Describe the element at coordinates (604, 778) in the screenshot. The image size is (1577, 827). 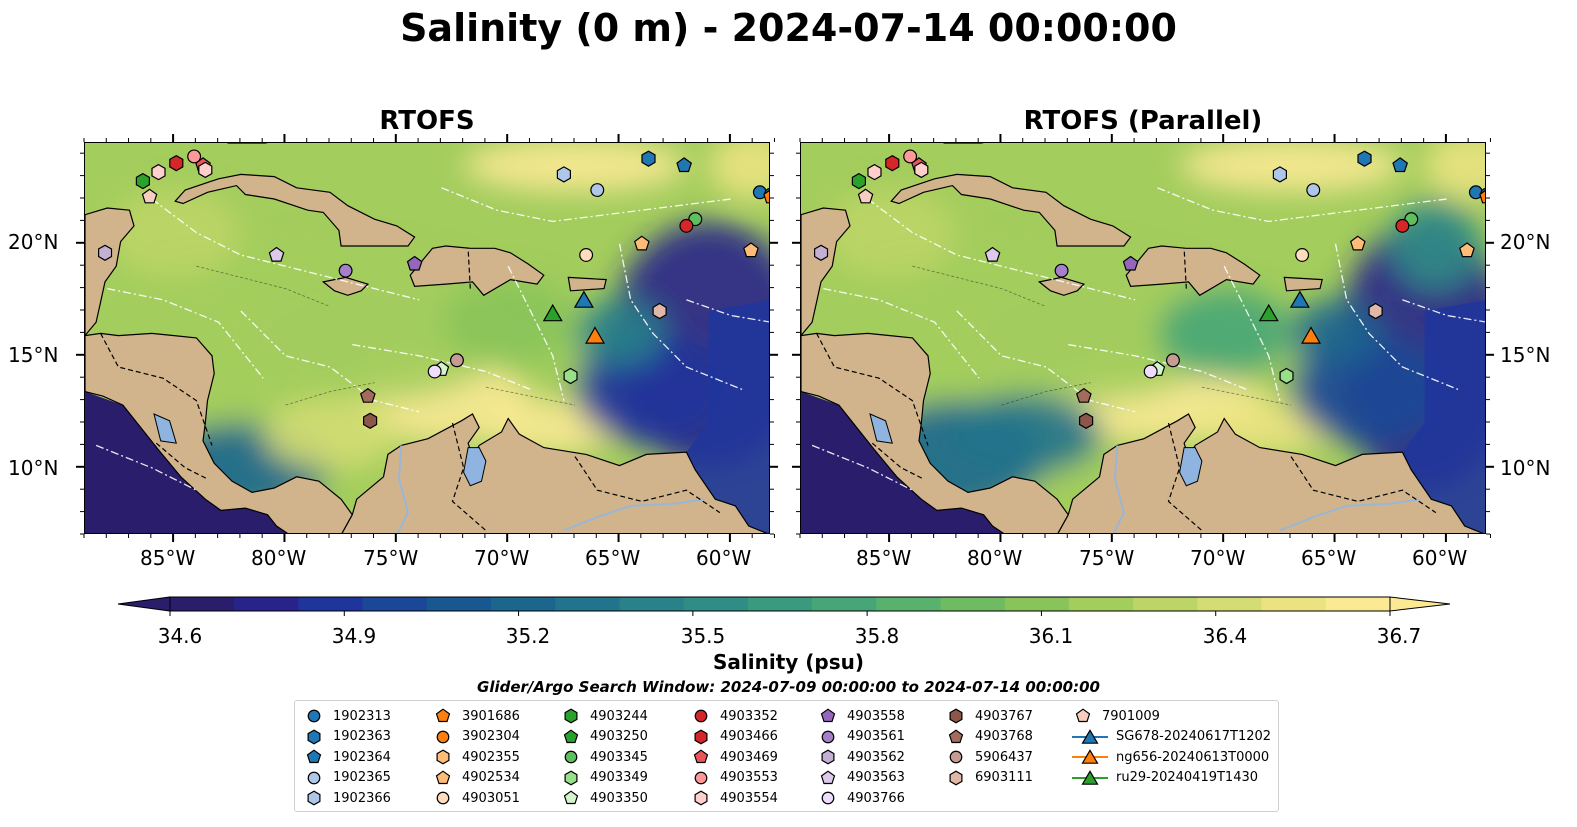
I see `legend-item: 4903349` at that location.